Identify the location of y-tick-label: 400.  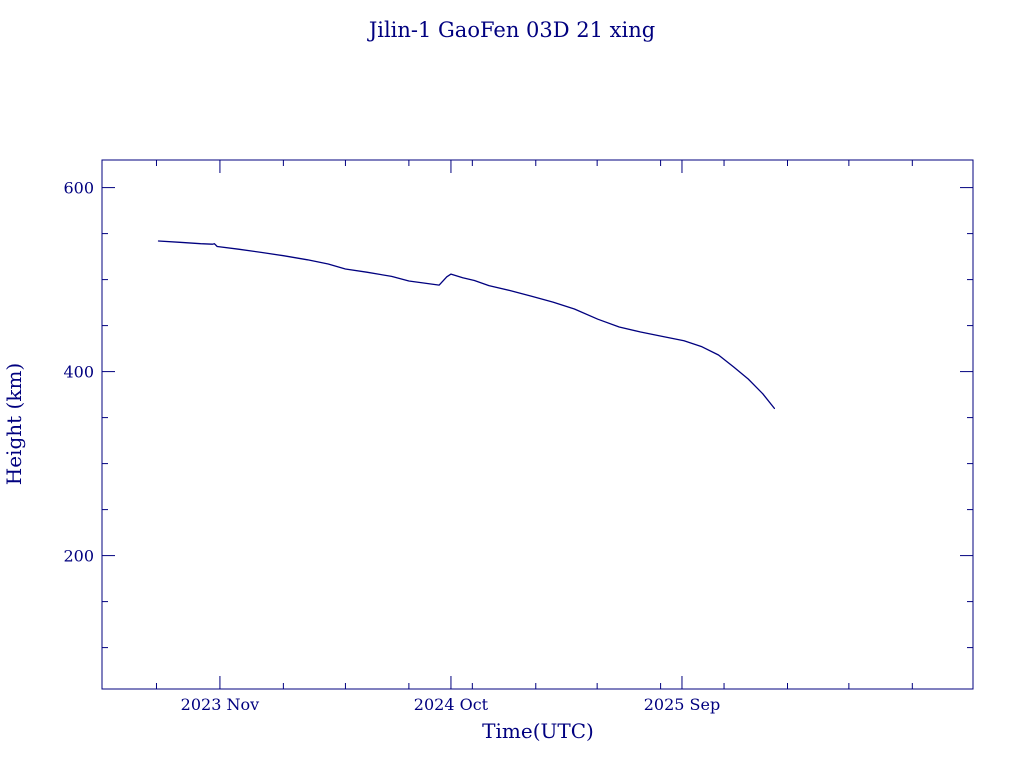
(78, 372).